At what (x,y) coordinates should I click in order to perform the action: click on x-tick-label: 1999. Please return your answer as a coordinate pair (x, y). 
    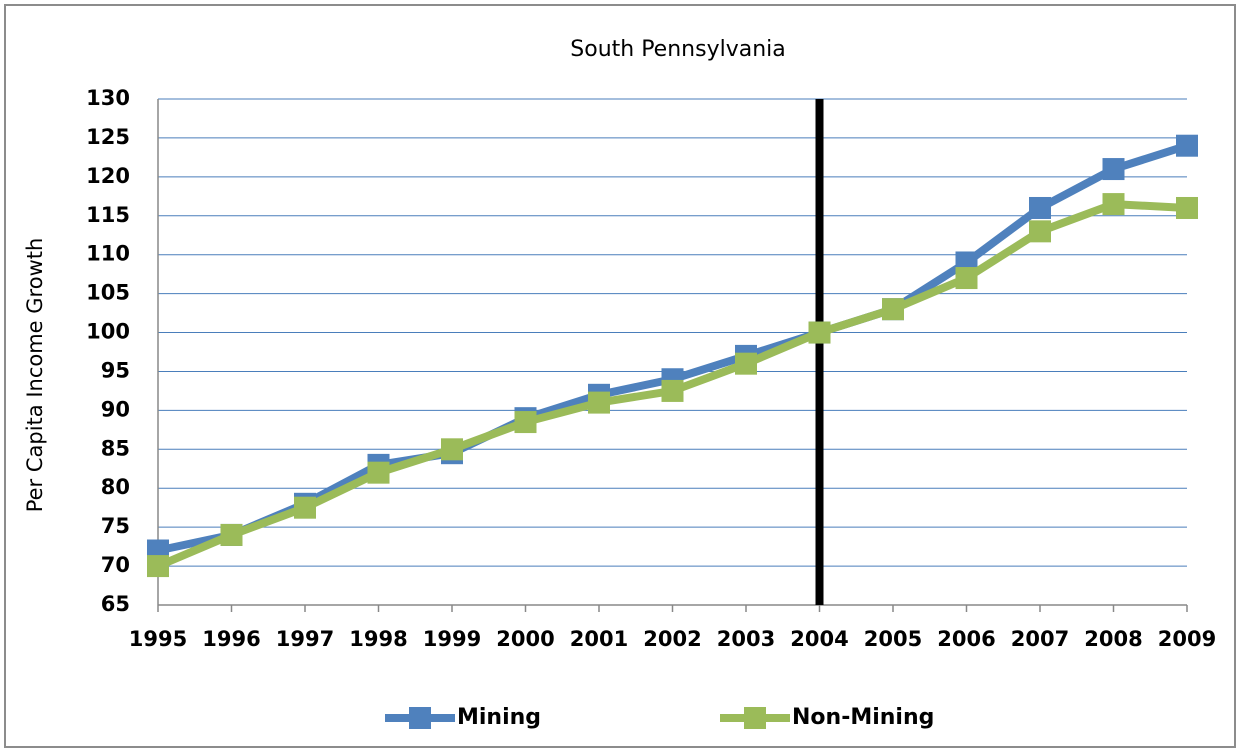
    Looking at the image, I should click on (452, 639).